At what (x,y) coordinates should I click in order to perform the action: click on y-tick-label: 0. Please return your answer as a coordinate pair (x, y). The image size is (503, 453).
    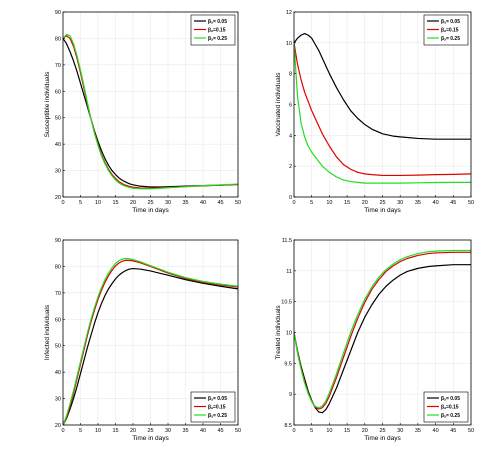
    Looking at the image, I should click on (290, 198).